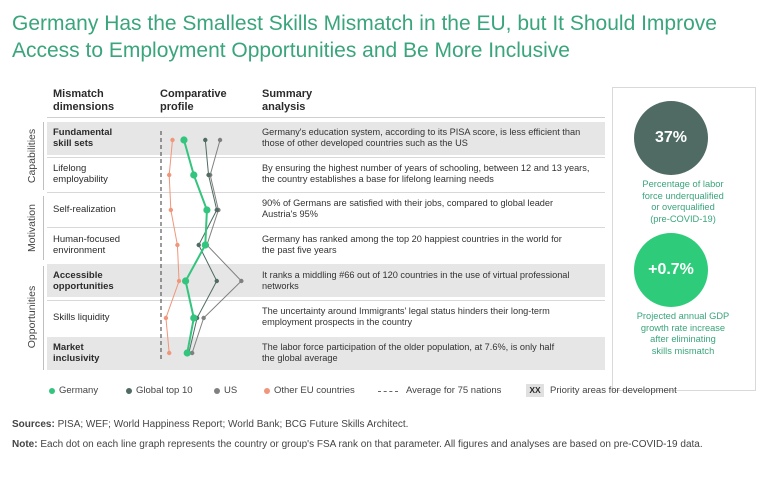 This screenshot has width=768, height=478. Describe the element at coordinates (683, 327) in the screenshot. I see `stat-1-line2: growth rate increase` at that location.